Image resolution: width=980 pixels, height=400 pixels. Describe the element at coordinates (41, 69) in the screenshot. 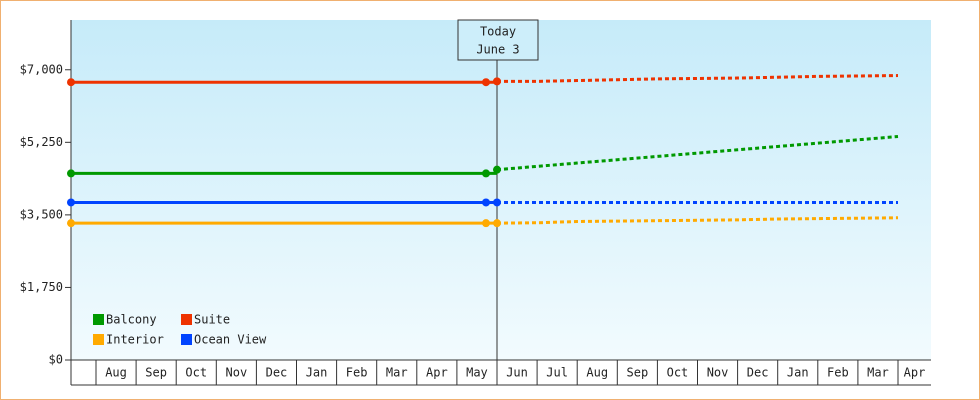

I see `y-tick-label: $7,000` at that location.